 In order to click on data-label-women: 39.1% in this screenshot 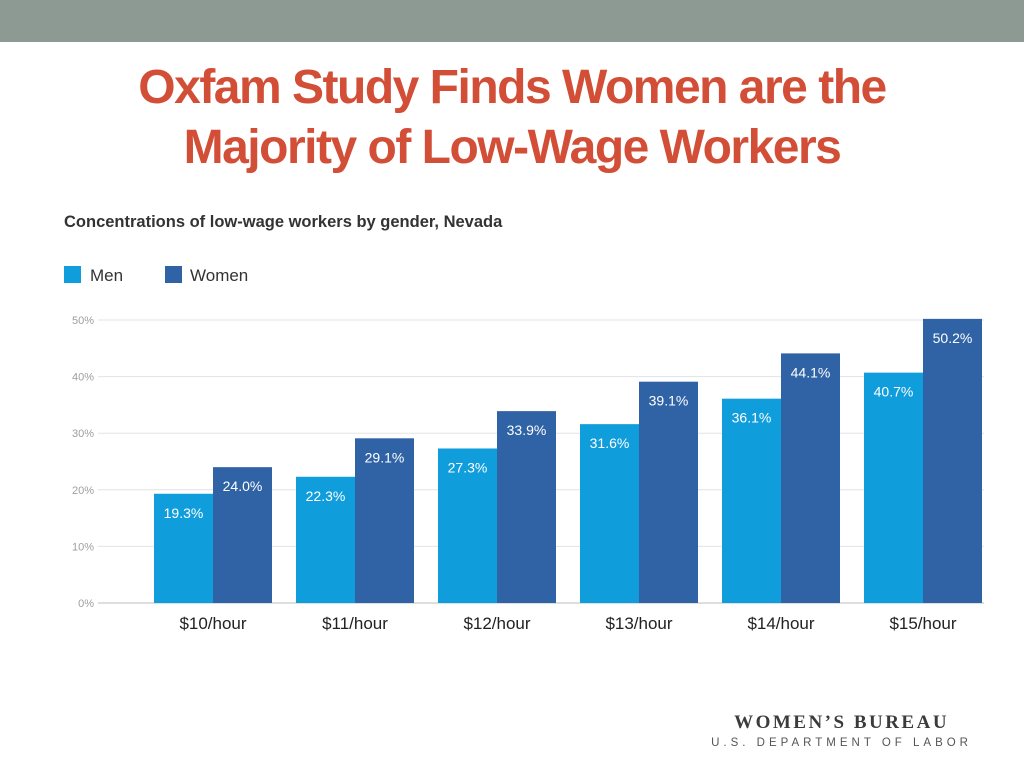, I will do `click(669, 401)`.